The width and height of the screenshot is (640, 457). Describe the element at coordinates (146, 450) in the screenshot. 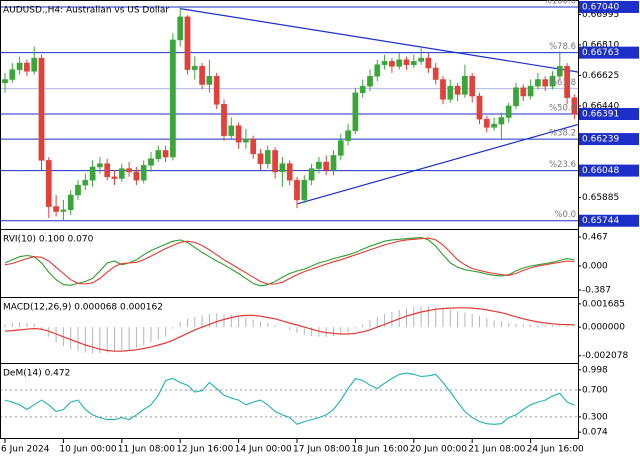

I see `x-tick-label: 11 Jun 08:00` at that location.